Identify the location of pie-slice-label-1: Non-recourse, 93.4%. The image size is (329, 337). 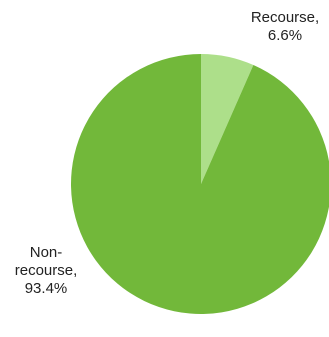
(46, 270).